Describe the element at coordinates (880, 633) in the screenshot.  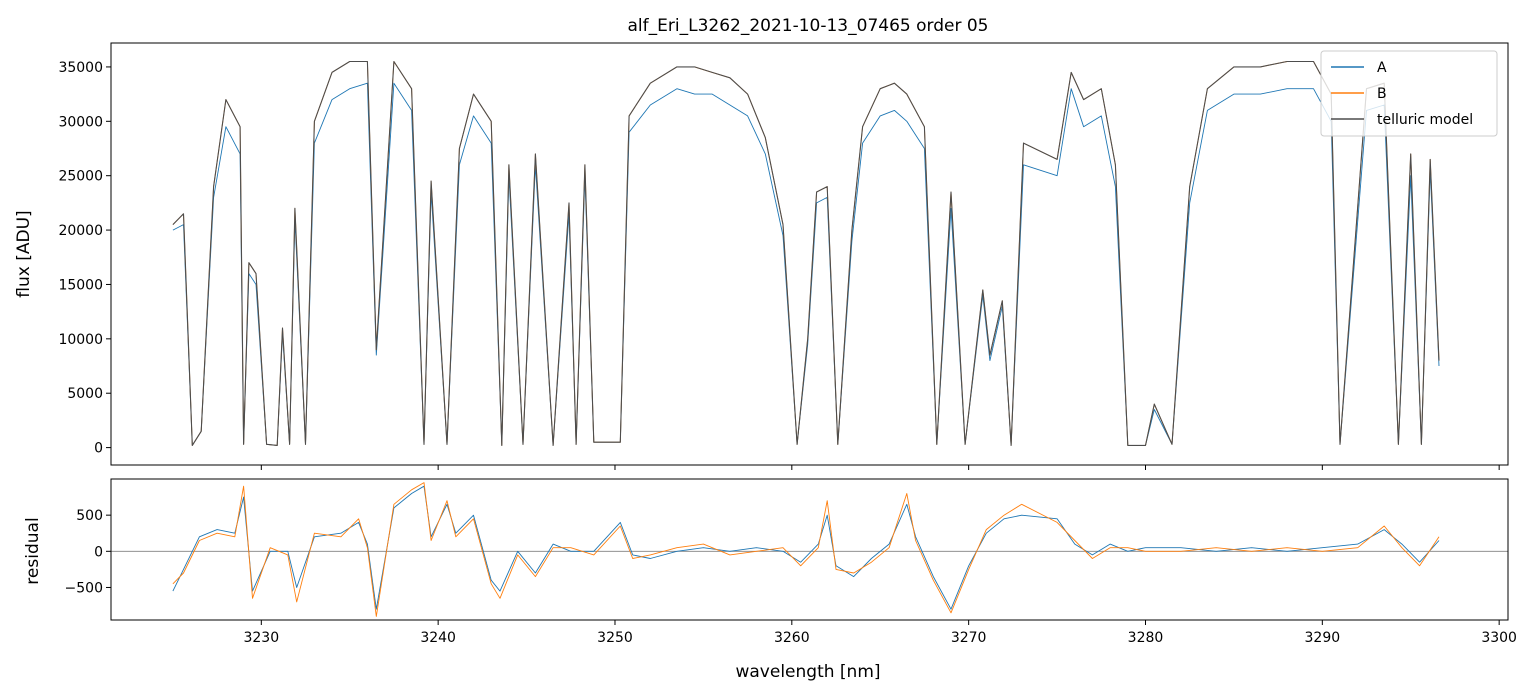
I see `residual-x-axis: 3230 3240 3250 3260 3270 3280 3290 3300` at that location.